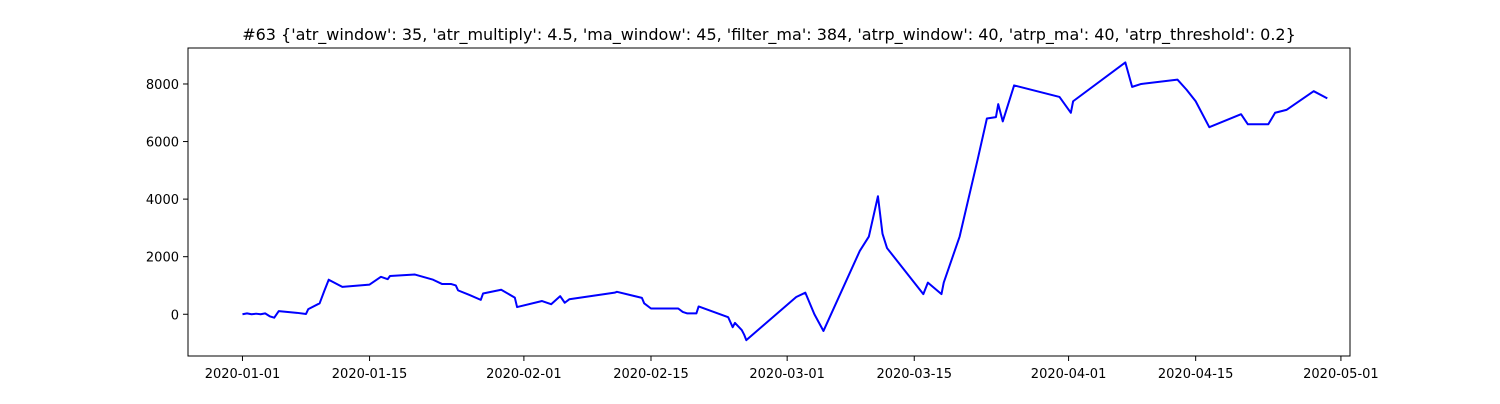 The height and width of the screenshot is (404, 1500). I want to click on x-tick-label: 2020-04-15, so click(1196, 374).